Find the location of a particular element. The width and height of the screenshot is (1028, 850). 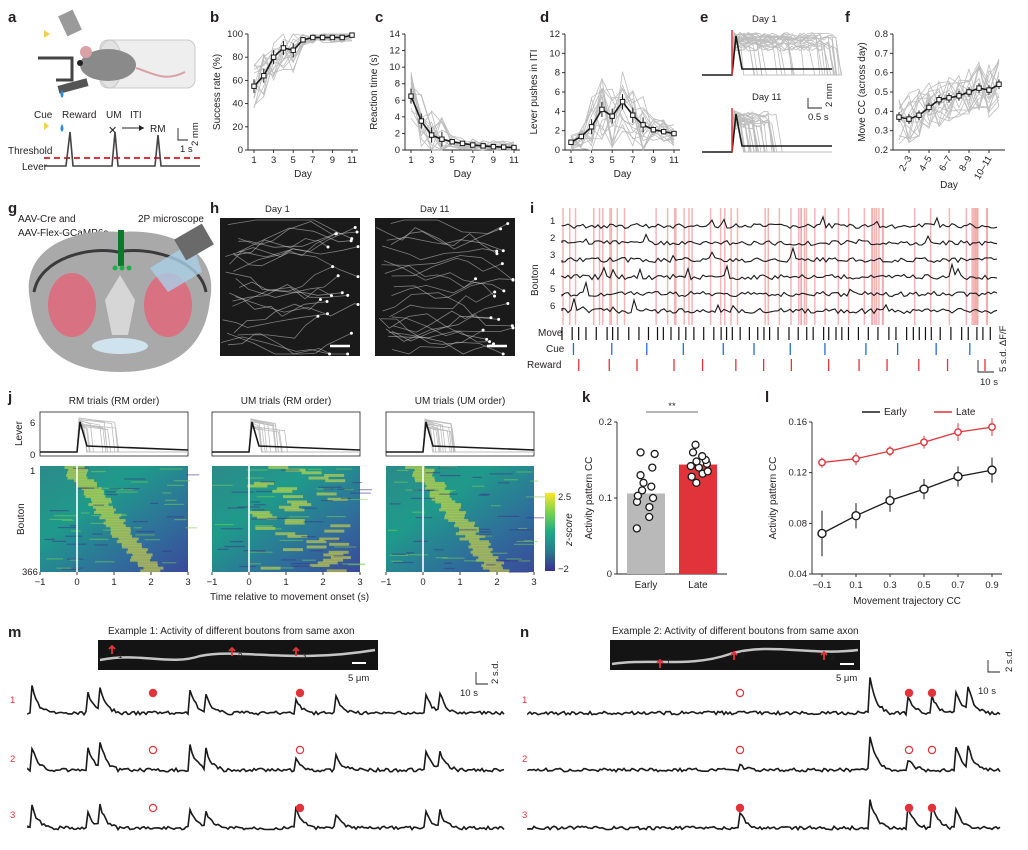

y-axis-label: Activity pattern CC is located at coordinates (589, 498).